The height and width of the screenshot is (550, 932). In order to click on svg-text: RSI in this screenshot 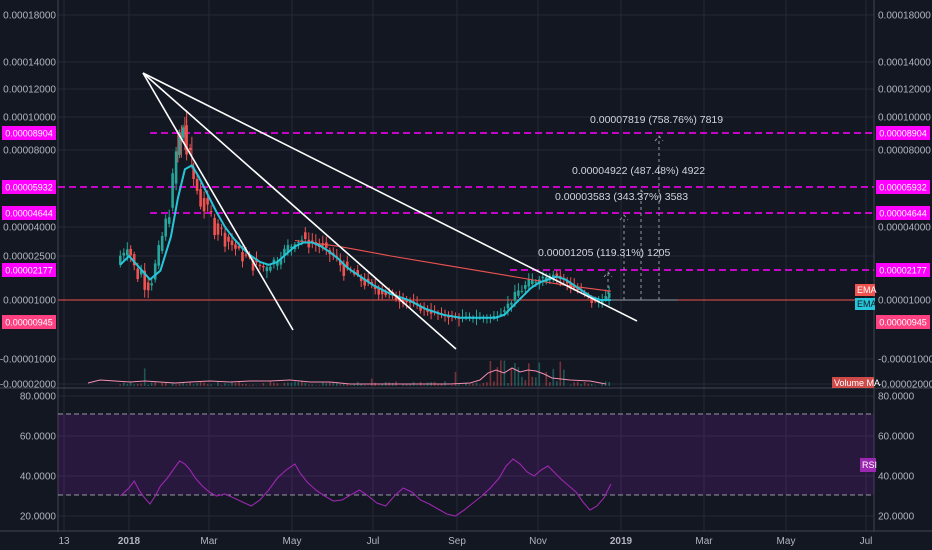, I will do `click(869, 465)`.